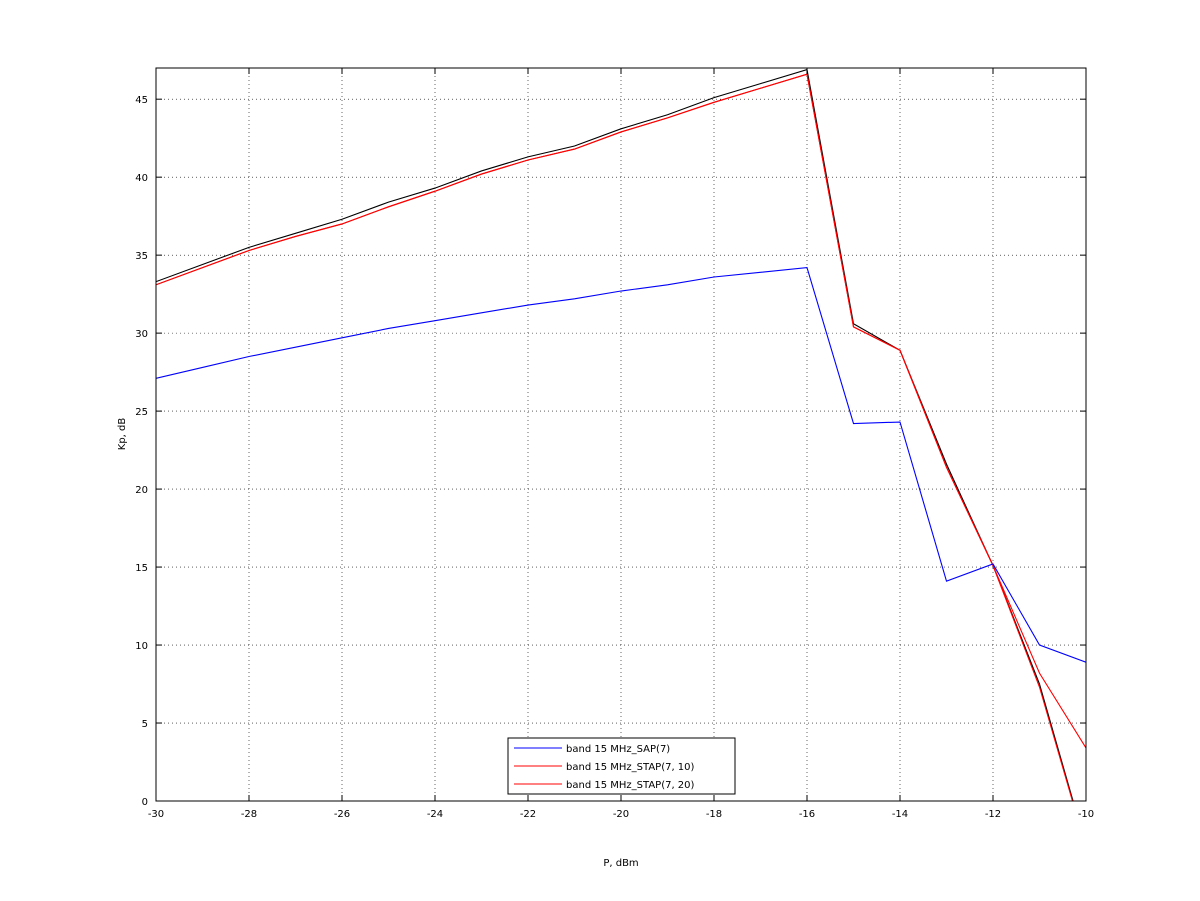 Image resolution: width=1200 pixels, height=901 pixels. What do you see at coordinates (145, 724) in the screenshot?
I see `y-tick-label: 5` at bounding box center [145, 724].